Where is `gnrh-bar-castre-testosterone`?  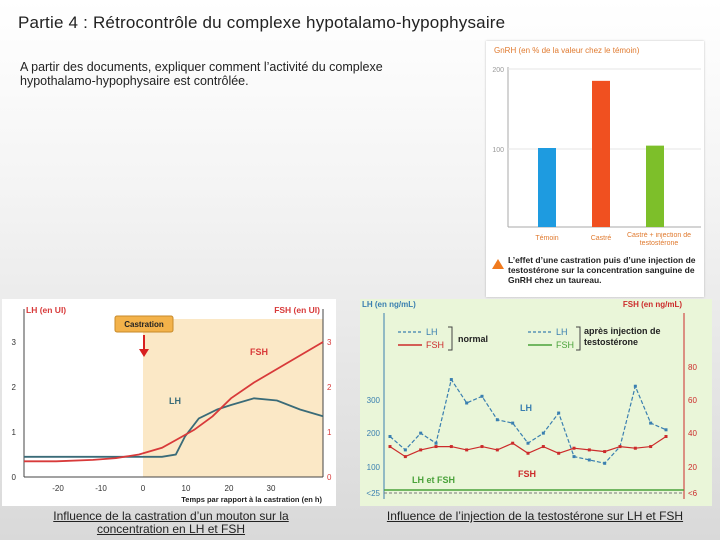 gnrh-bar-castre-testosterone is located at coordinates (655, 186).